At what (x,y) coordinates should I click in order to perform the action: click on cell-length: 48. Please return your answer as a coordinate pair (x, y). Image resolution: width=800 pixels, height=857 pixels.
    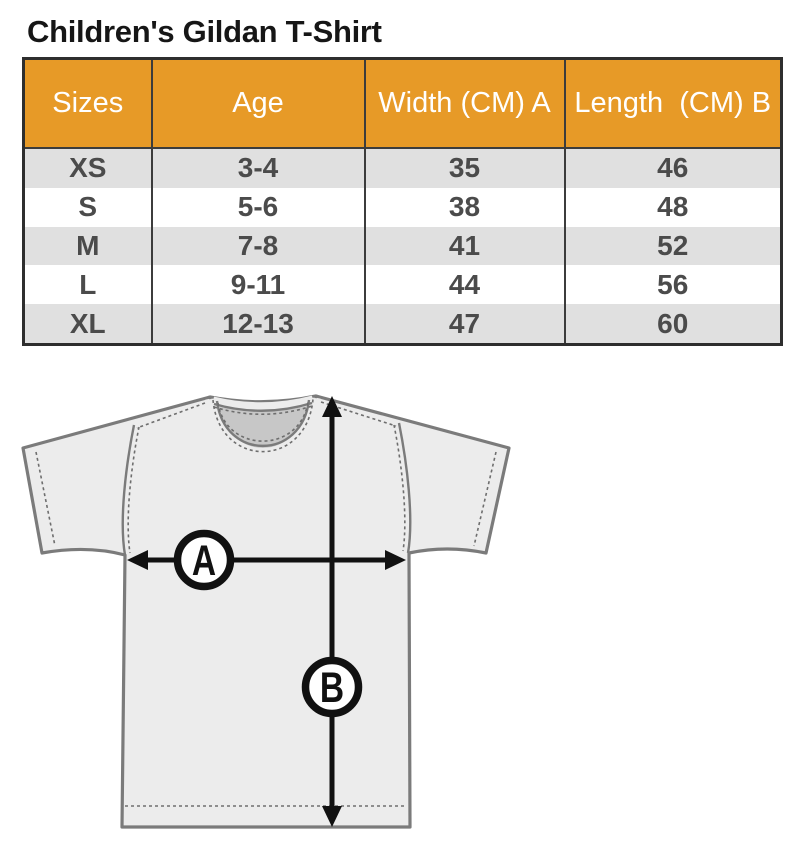
    Looking at the image, I should click on (672, 207).